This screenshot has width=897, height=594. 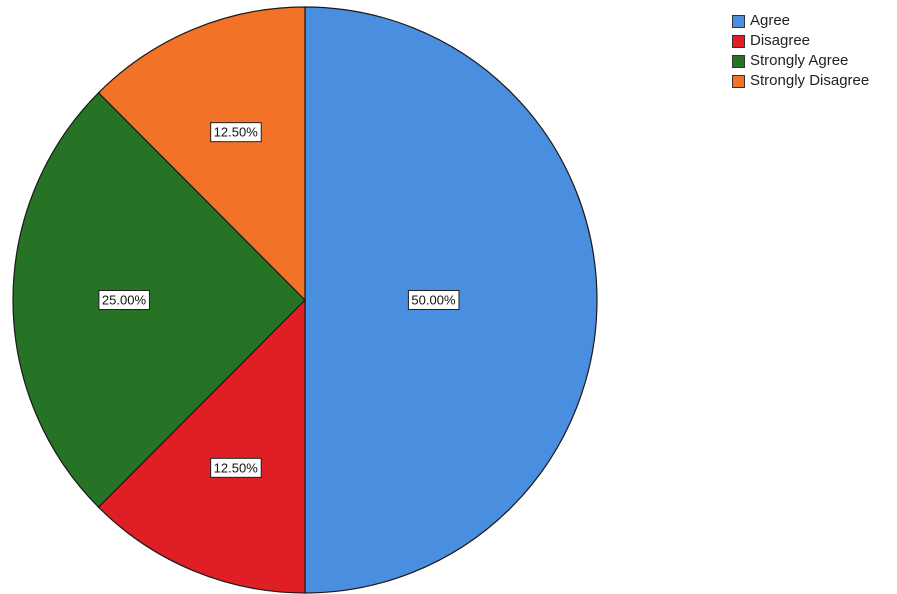 I want to click on legend-swatch-agree, so click(x=738, y=21).